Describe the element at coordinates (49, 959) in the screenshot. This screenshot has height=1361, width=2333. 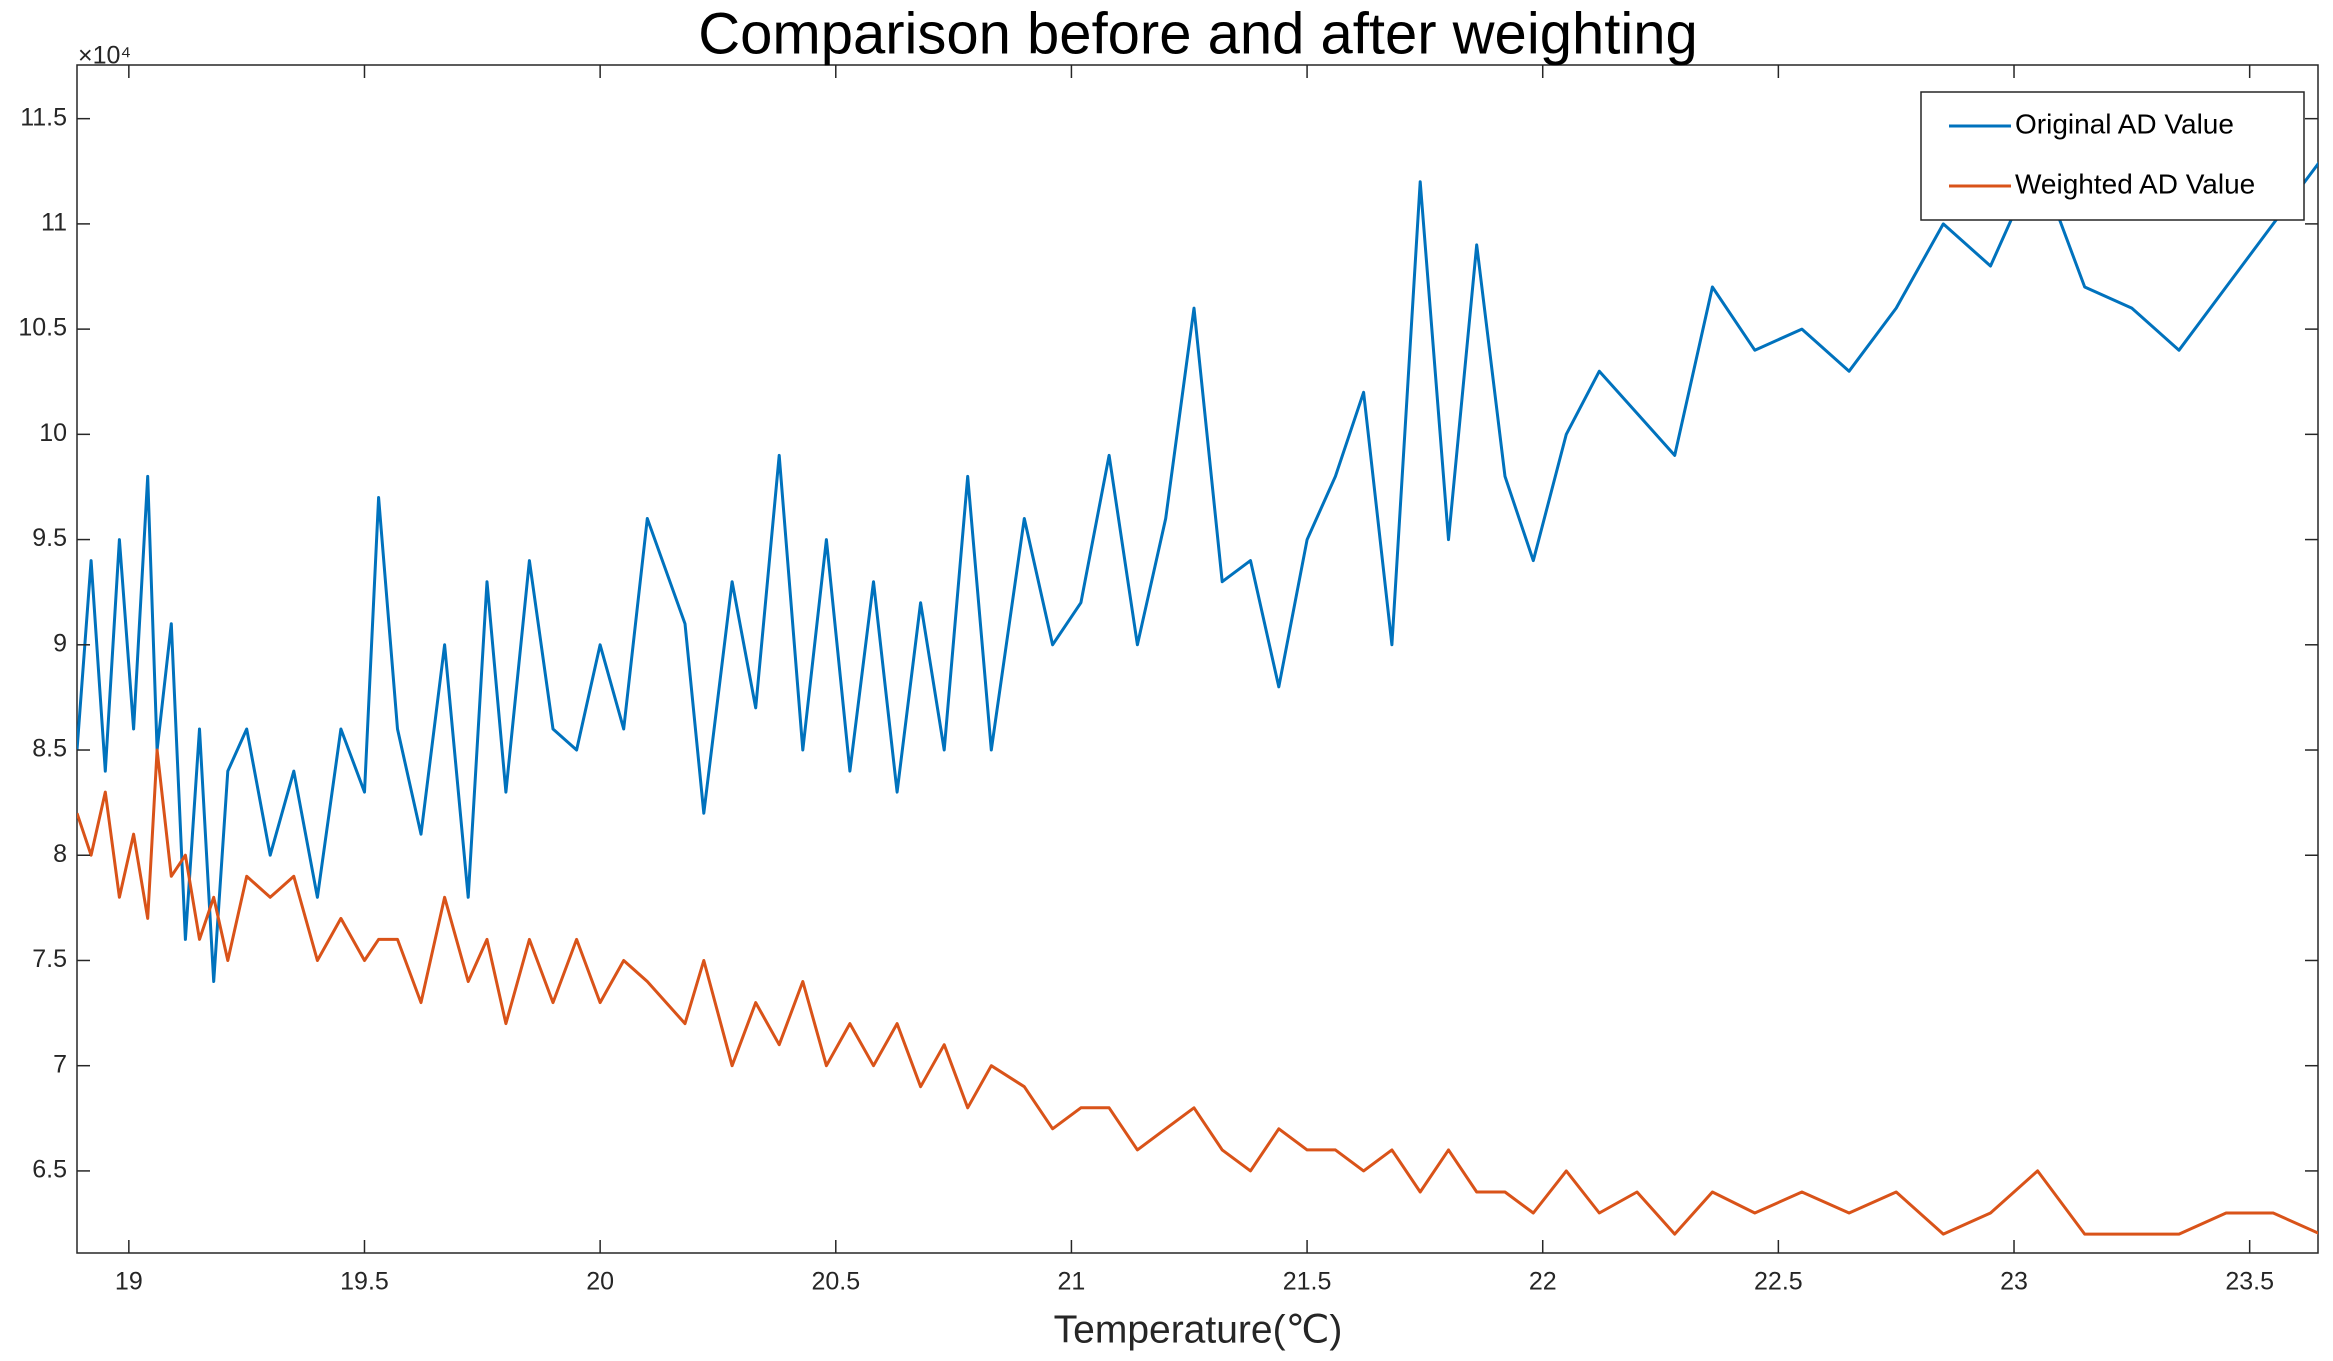
I see `y-tick-label: 7.5` at that location.